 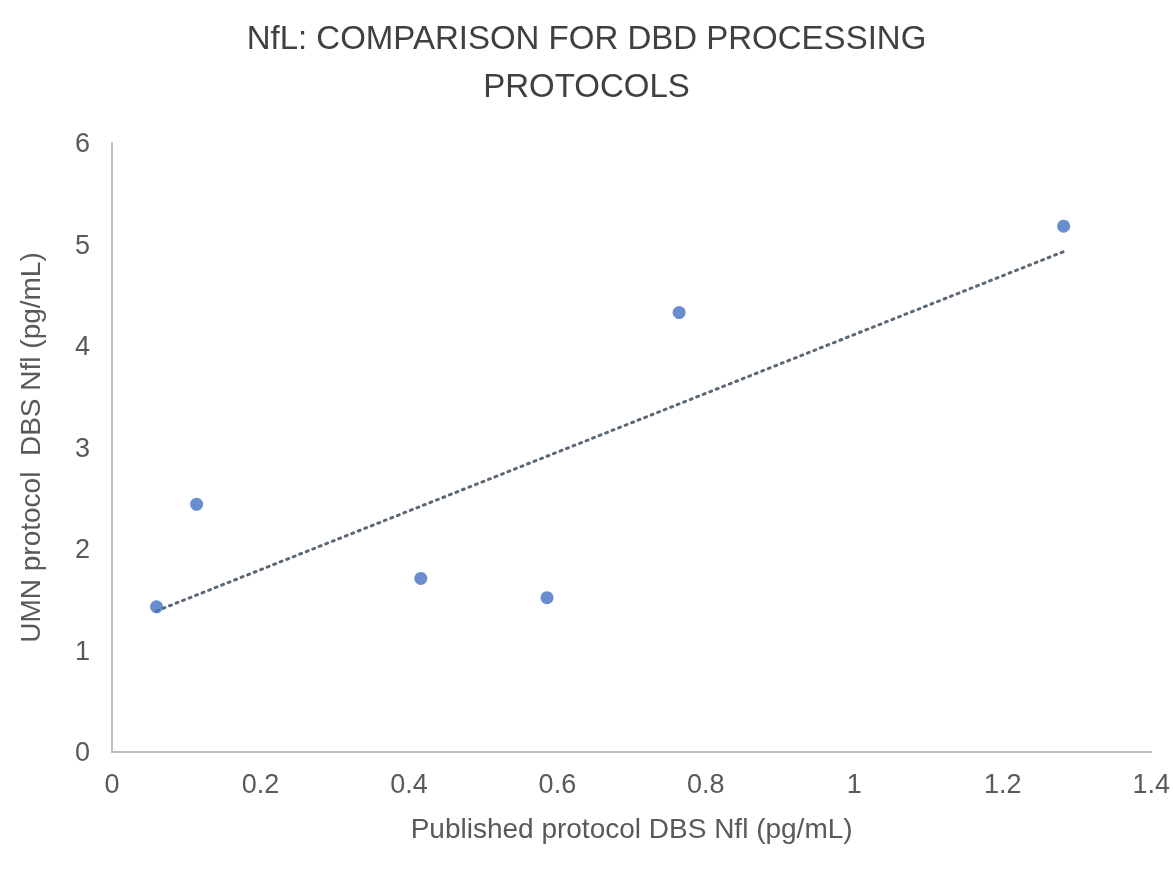 I want to click on x-tick-label: 0.8, so click(x=706, y=783).